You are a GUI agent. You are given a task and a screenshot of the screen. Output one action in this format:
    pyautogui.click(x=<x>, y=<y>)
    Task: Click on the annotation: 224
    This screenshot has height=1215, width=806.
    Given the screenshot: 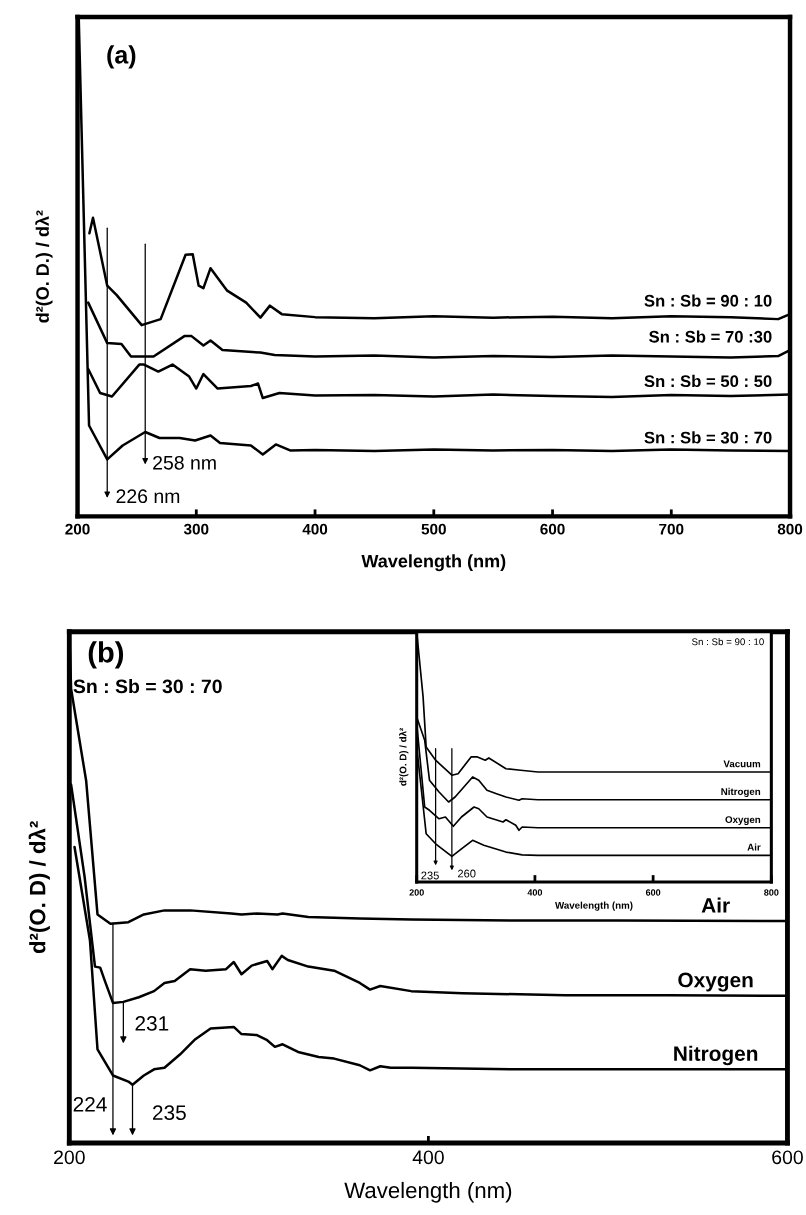 What is the action you would take?
    pyautogui.click(x=90, y=1104)
    